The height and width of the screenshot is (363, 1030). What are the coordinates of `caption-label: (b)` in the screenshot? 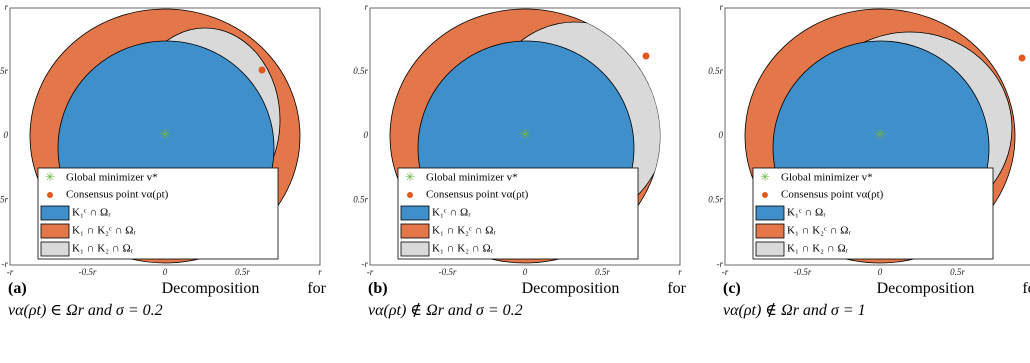 It's located at (378, 288).